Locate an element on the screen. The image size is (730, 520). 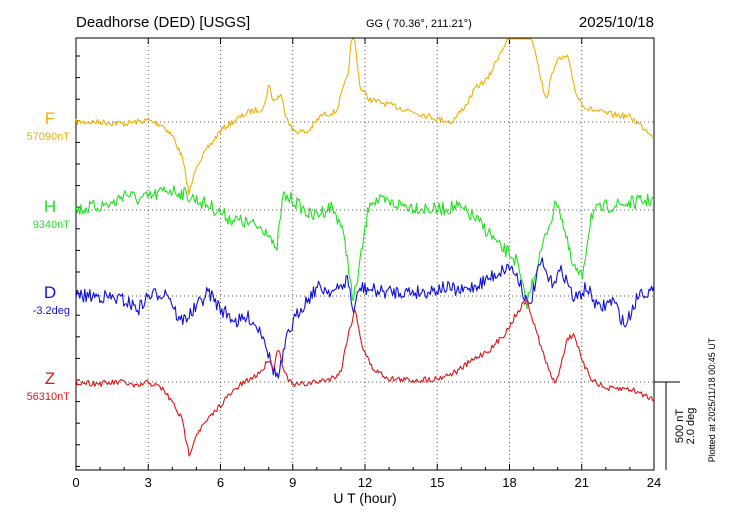
station-title: Deadhorse (DED) [USGS] is located at coordinates (163, 22).